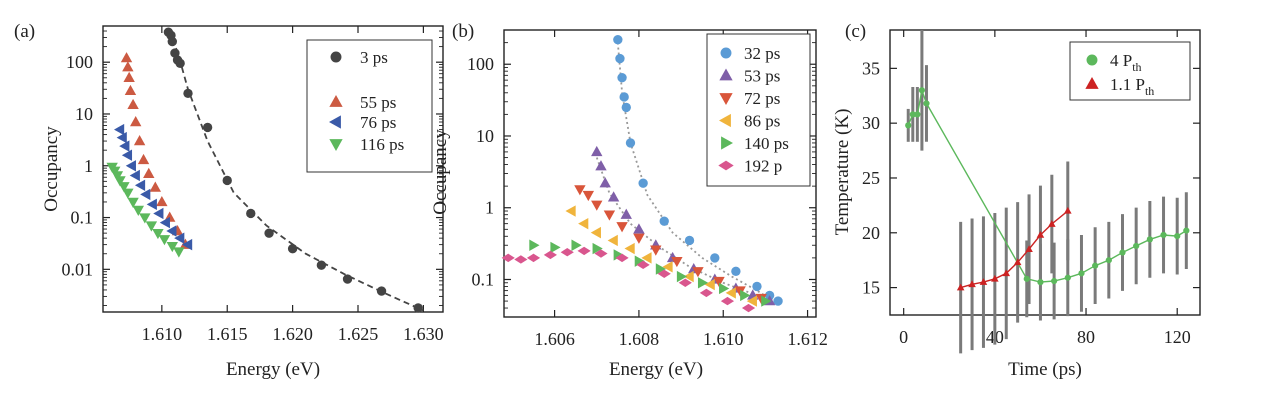  Describe the element at coordinates (762, 76) in the screenshot. I see `panel-b-legend-label: 53 ps` at that location.